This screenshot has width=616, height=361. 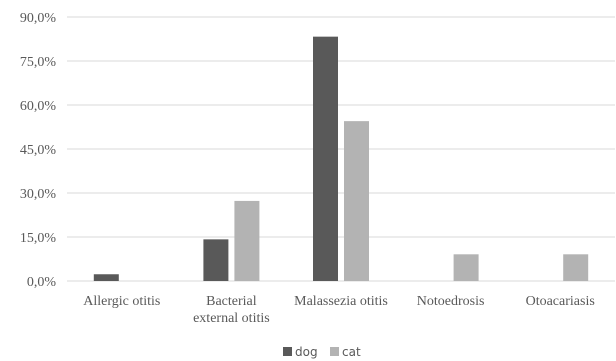 What do you see at coordinates (351, 352) in the screenshot?
I see `legend-label-cat: cat` at bounding box center [351, 352].